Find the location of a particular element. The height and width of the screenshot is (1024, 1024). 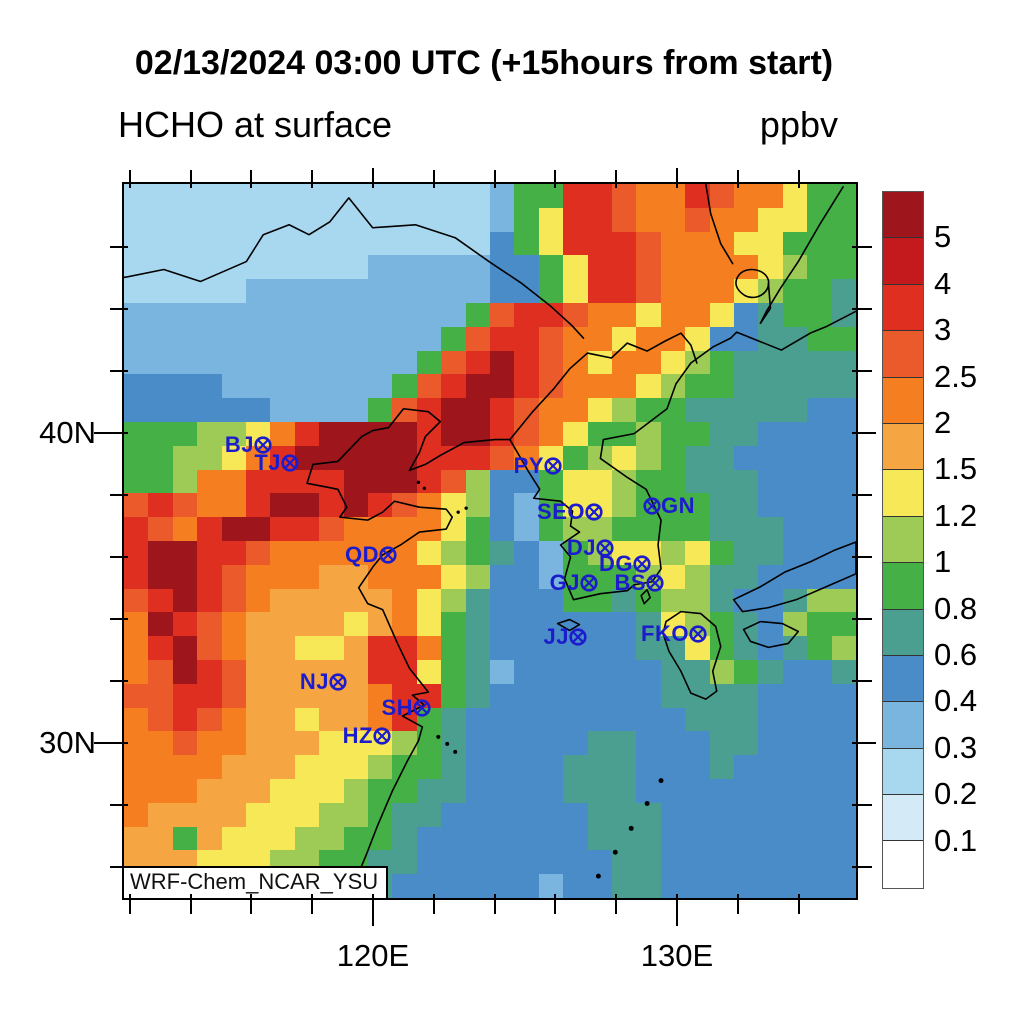

island-jeju is located at coordinates (568, 625).